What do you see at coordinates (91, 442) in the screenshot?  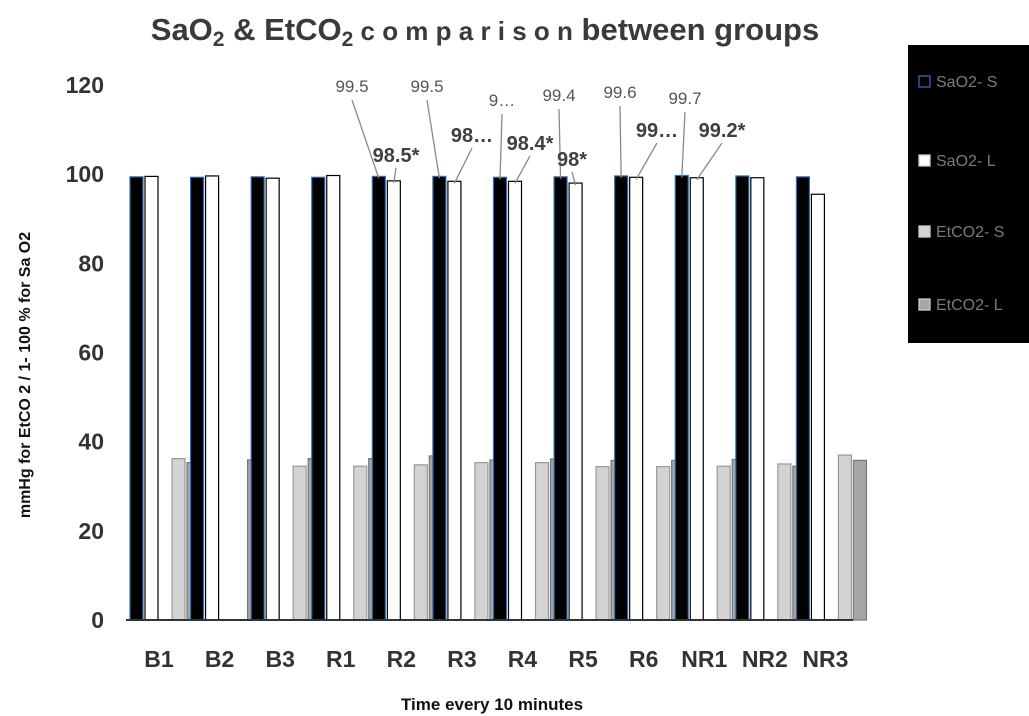 I see `y-tick-label: 40` at bounding box center [91, 442].